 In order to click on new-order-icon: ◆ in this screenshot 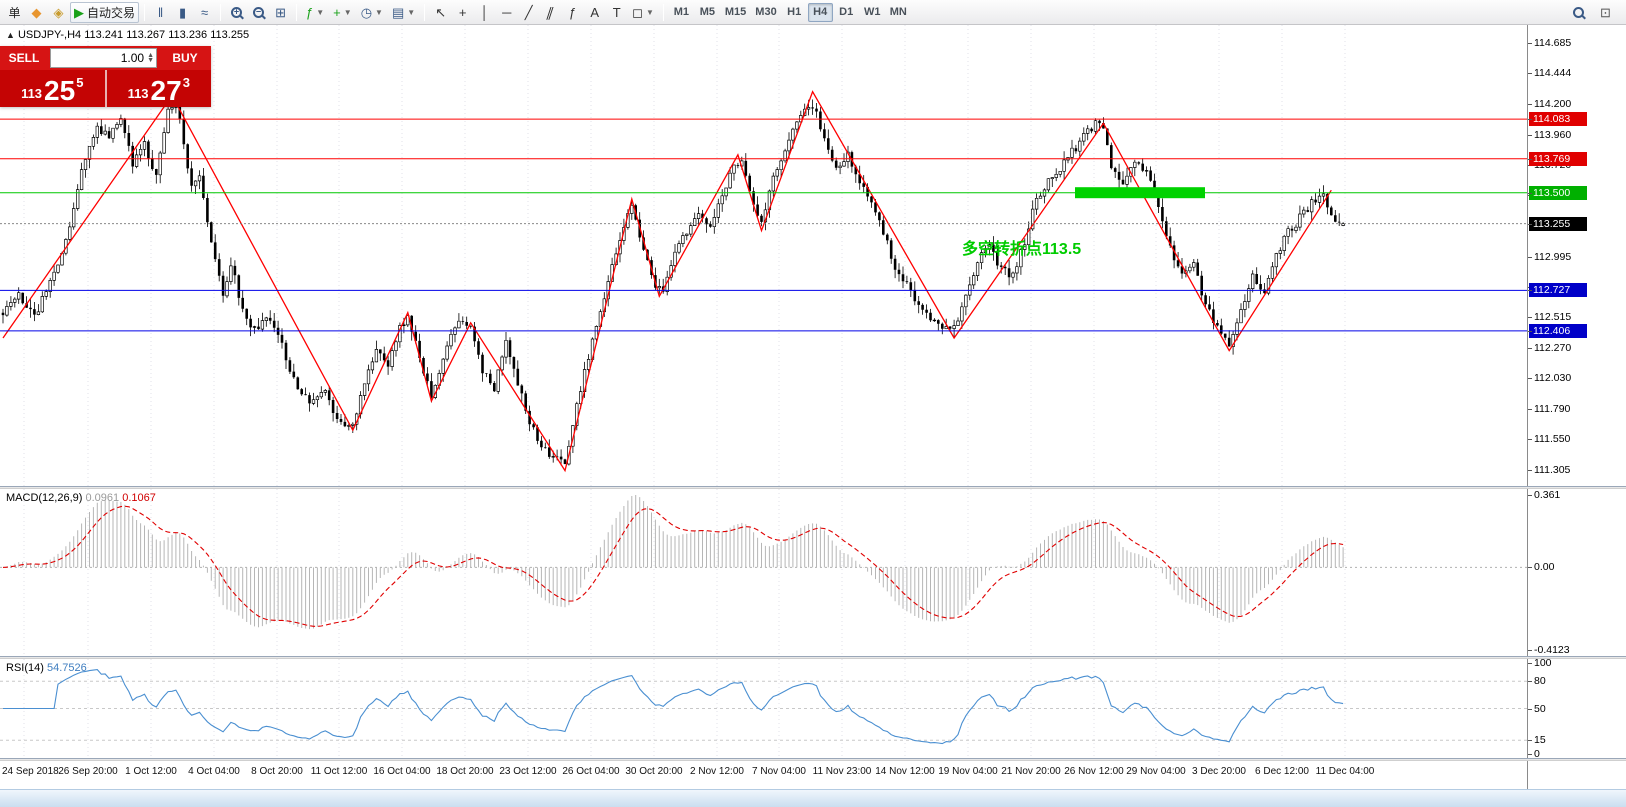, I will do `click(36, 12)`.